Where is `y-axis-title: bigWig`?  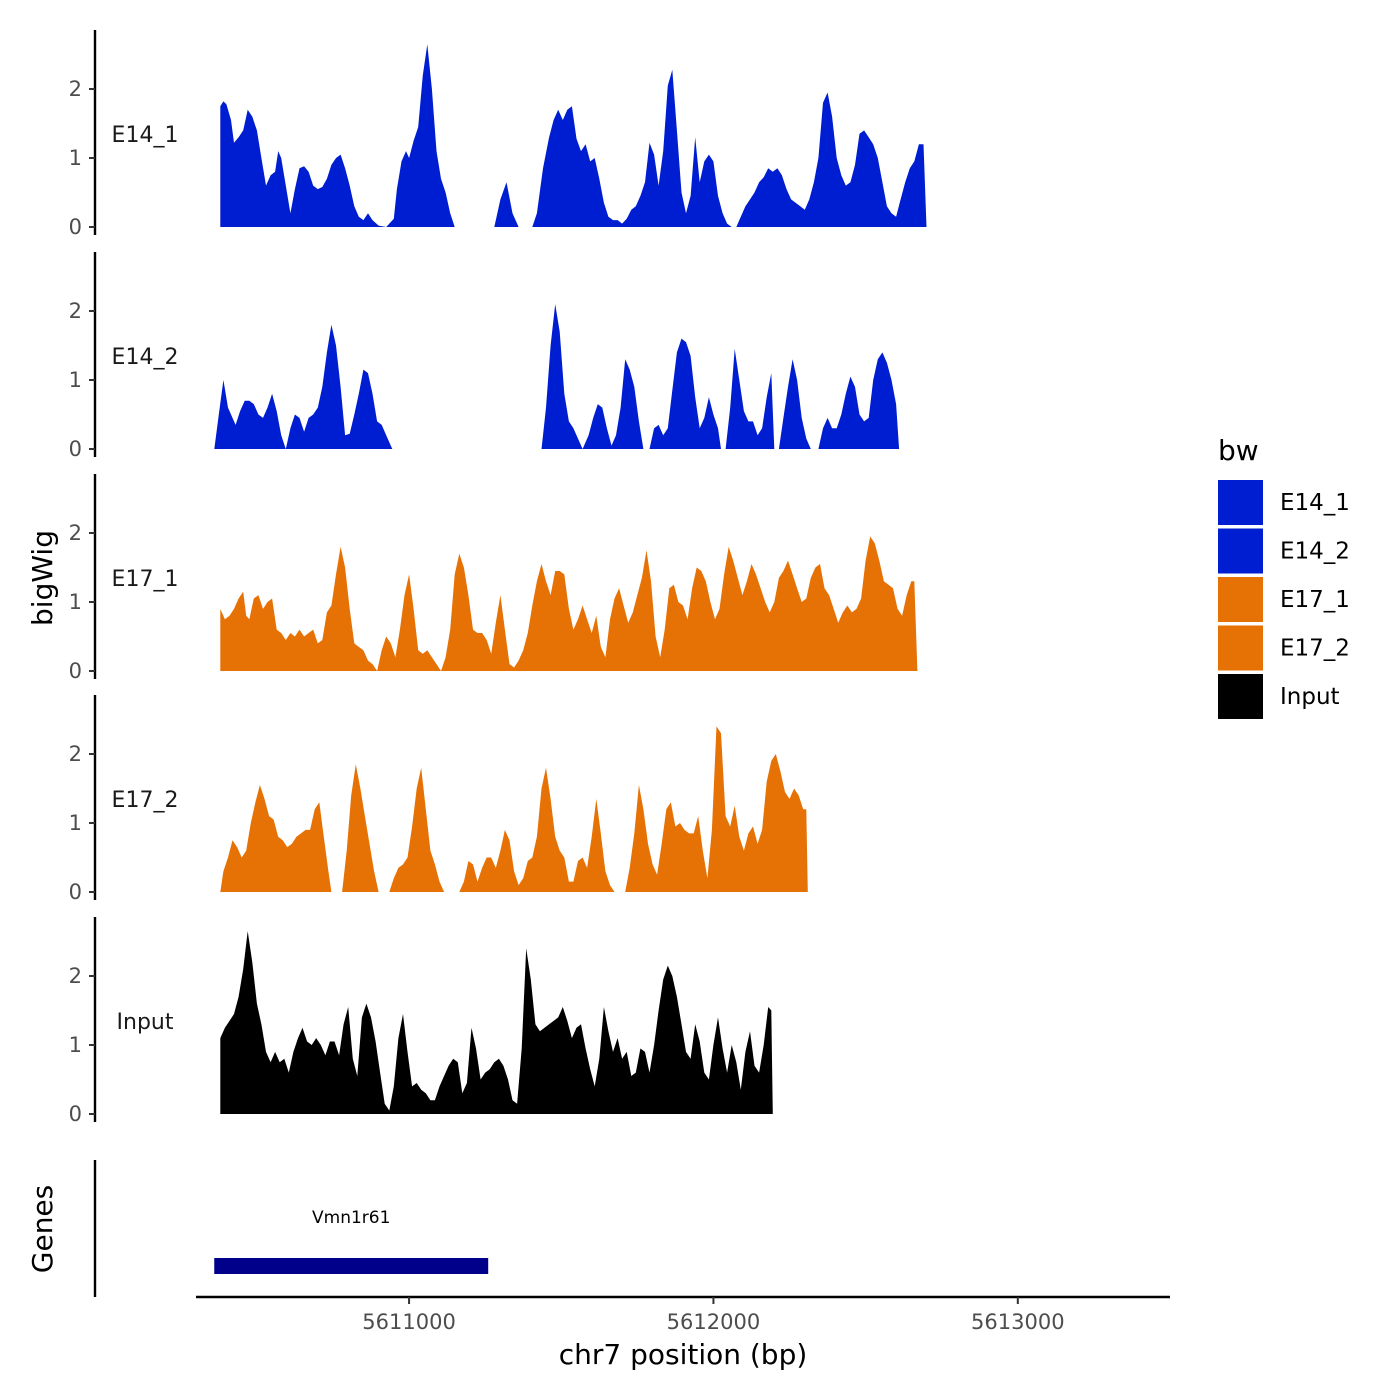 y-axis-title: bigWig is located at coordinates (42, 578).